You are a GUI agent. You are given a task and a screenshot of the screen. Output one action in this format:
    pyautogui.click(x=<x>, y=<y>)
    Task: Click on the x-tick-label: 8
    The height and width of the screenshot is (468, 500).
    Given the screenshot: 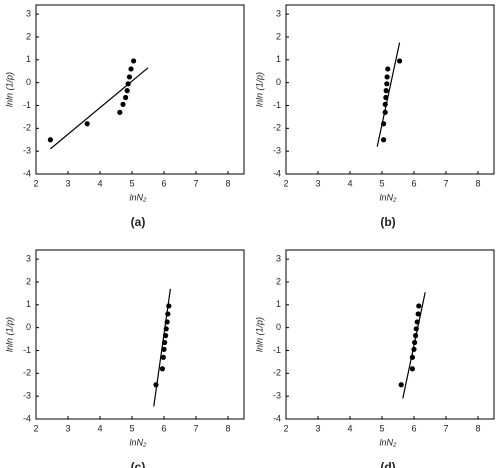 What is the action you would take?
    pyautogui.click(x=477, y=183)
    